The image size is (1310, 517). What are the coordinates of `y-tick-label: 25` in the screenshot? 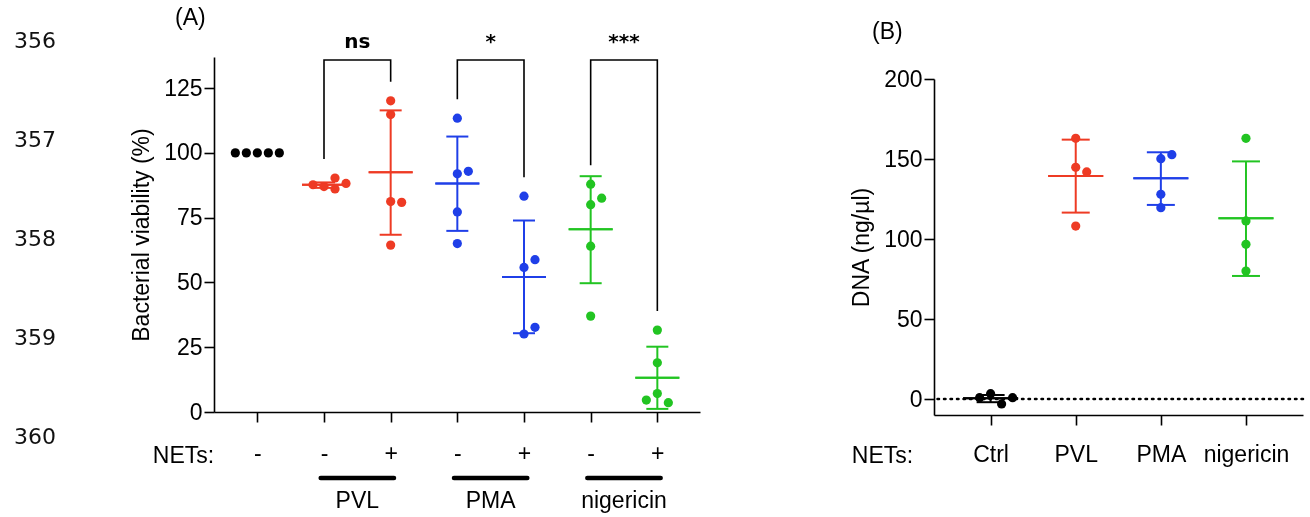 It's located at (189, 346).